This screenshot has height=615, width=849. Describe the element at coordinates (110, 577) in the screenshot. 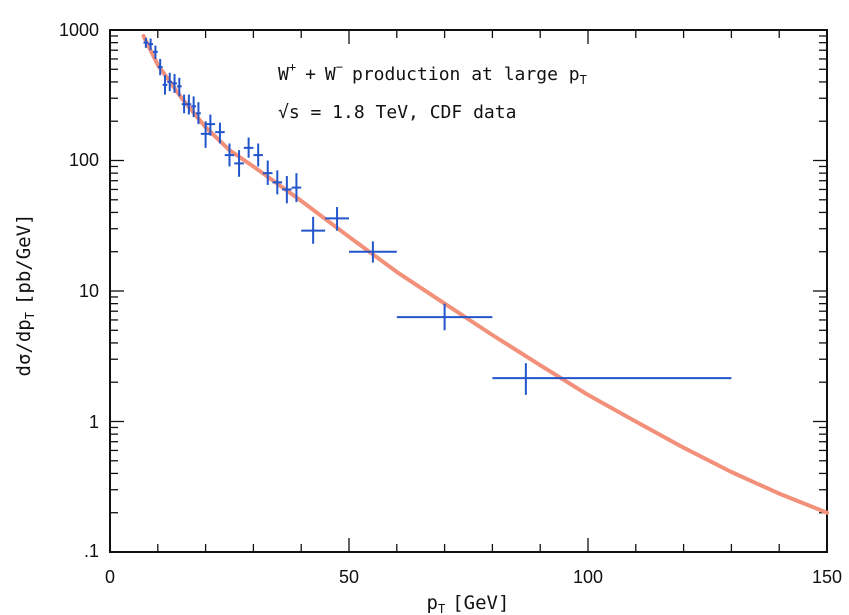

I see `x-tick-label-0: 0` at that location.